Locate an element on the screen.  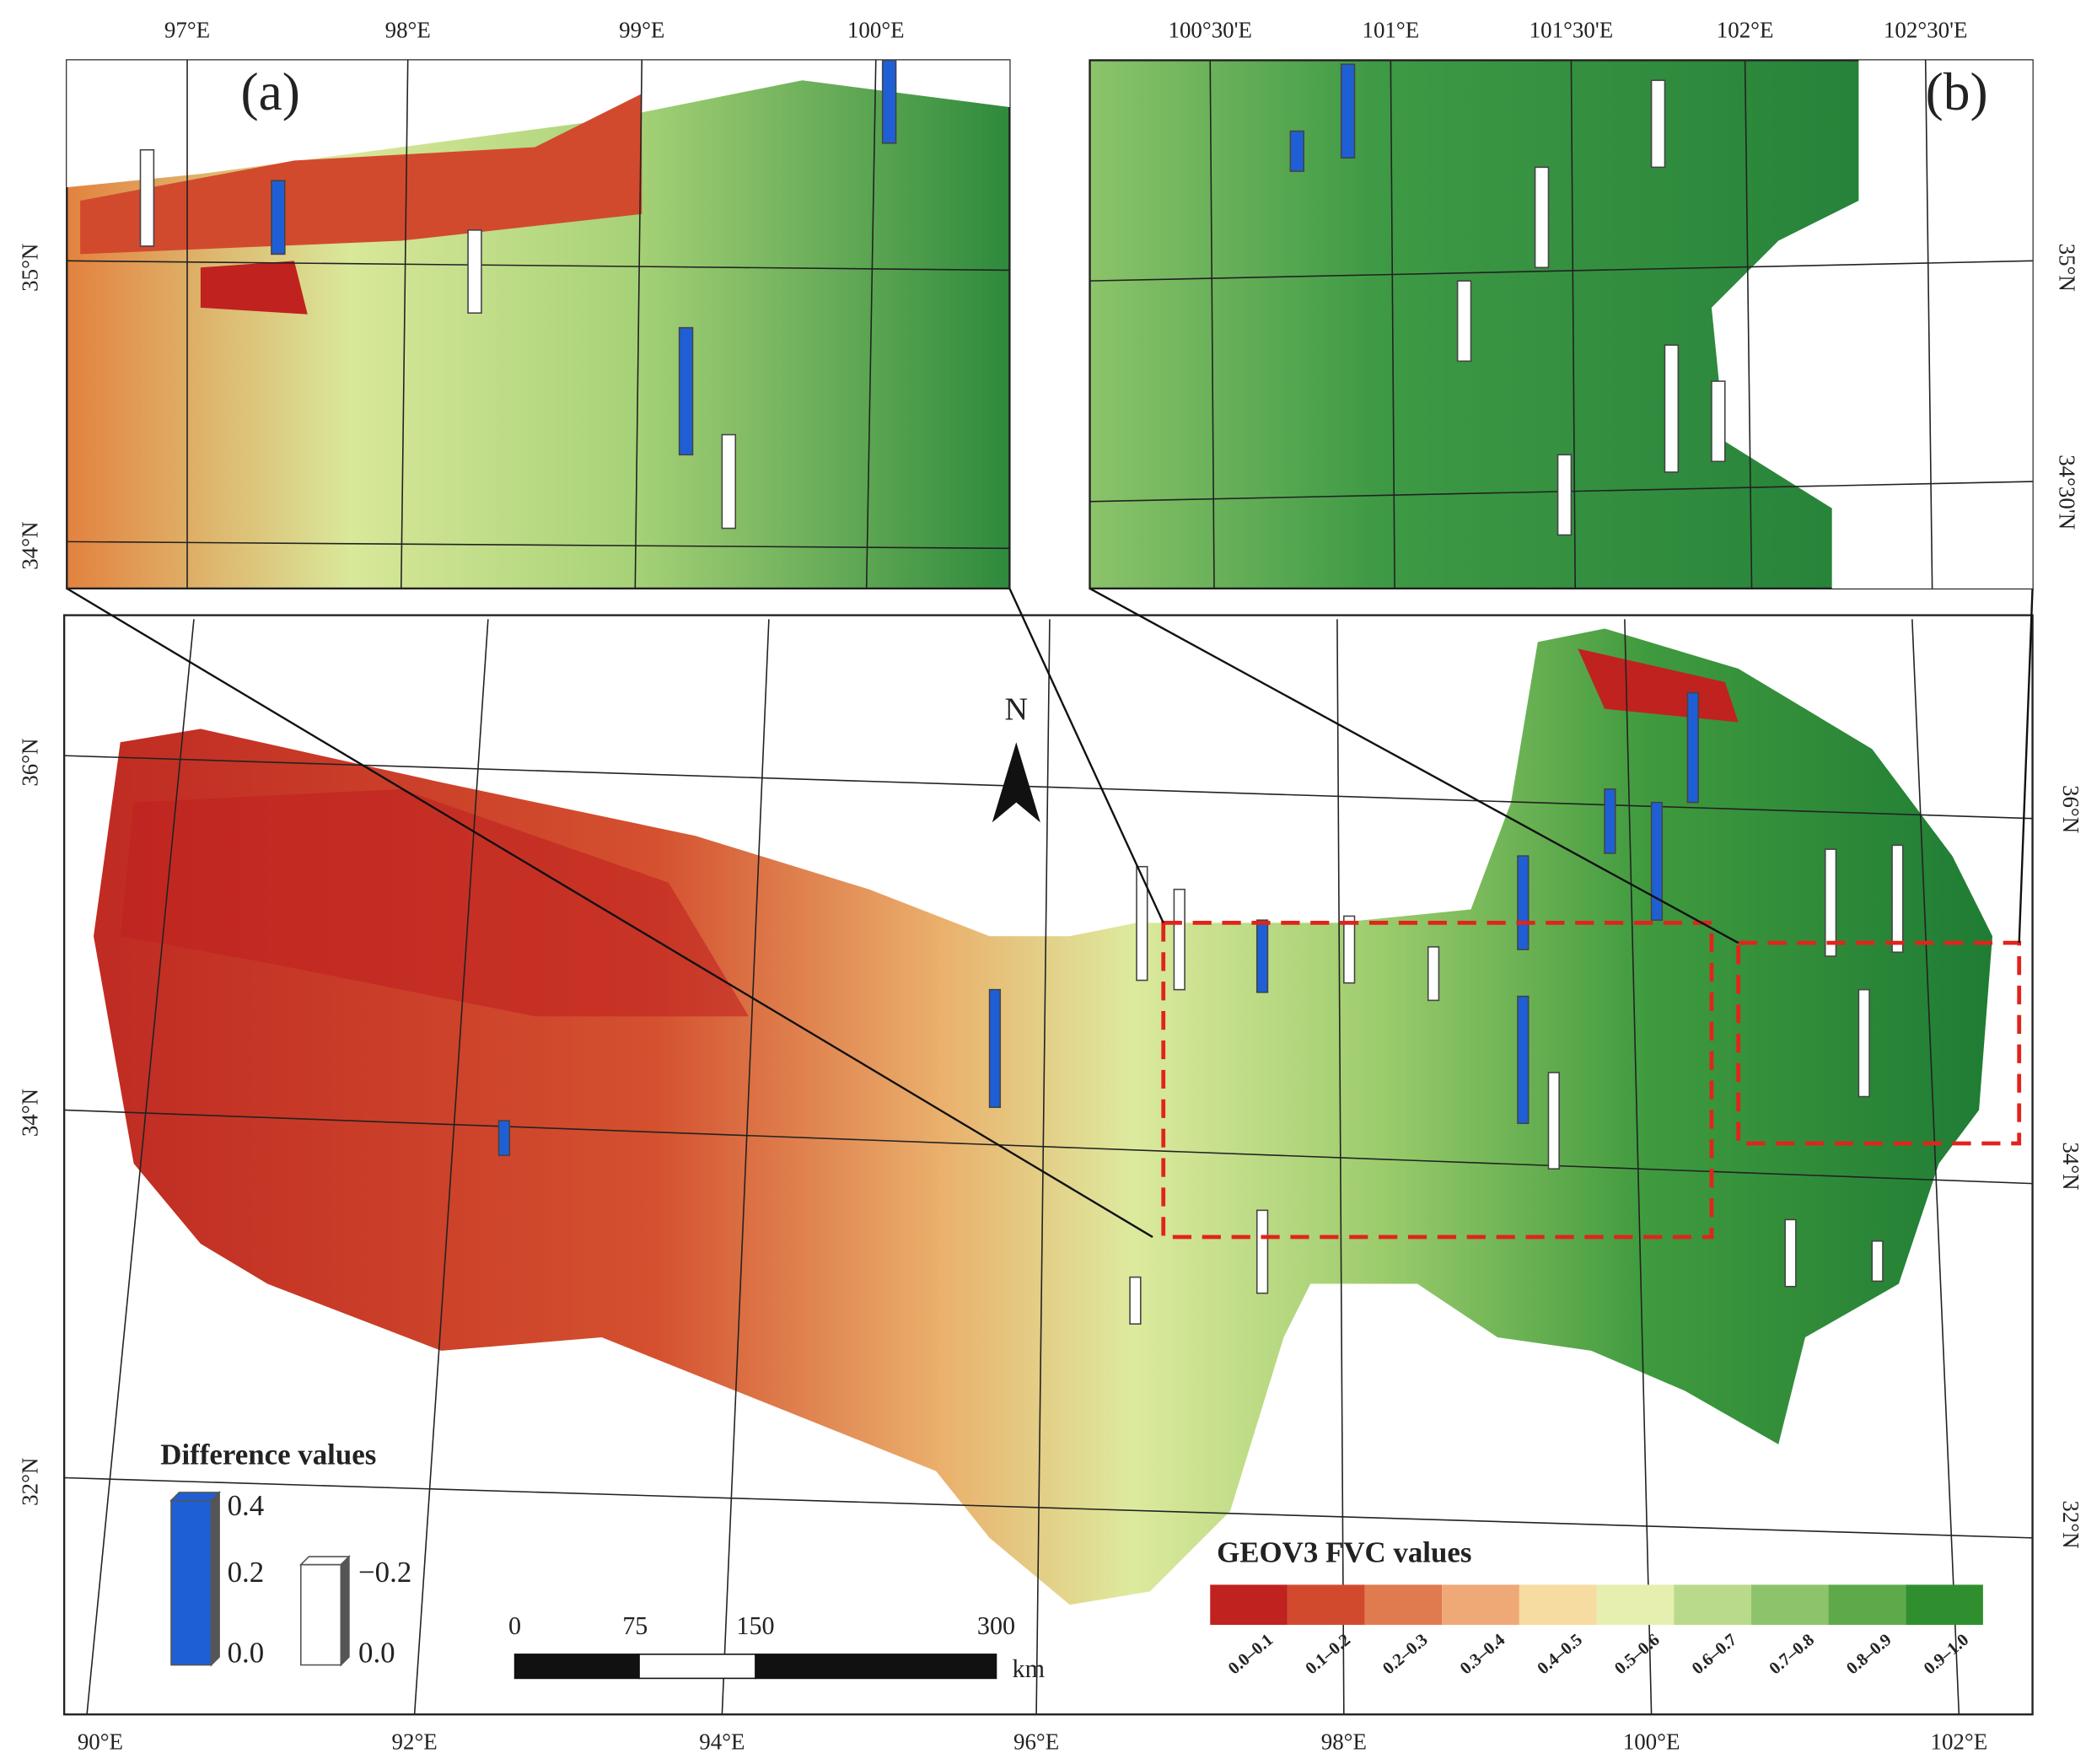
scale-label: 0 is located at coordinates (514, 1625).